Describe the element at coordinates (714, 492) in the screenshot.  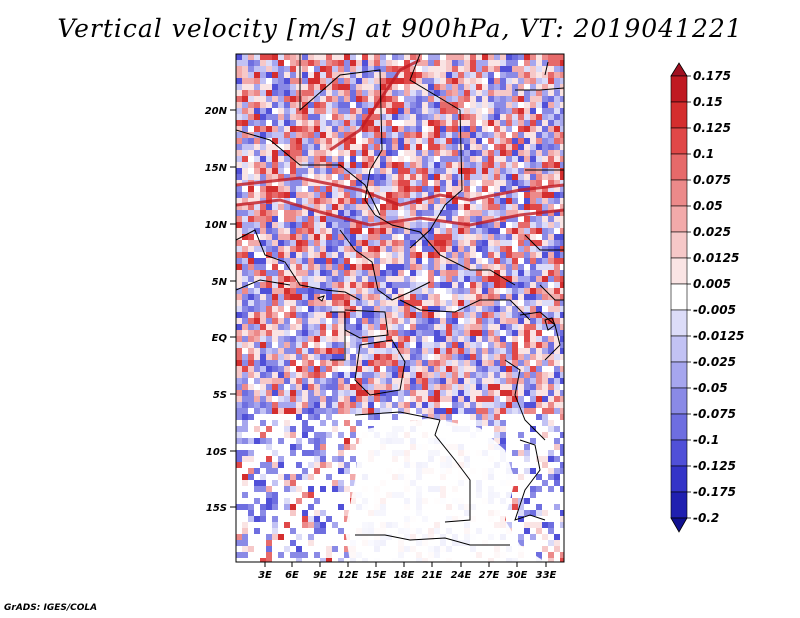
I see `colorbar-level-label: -0.175` at that location.